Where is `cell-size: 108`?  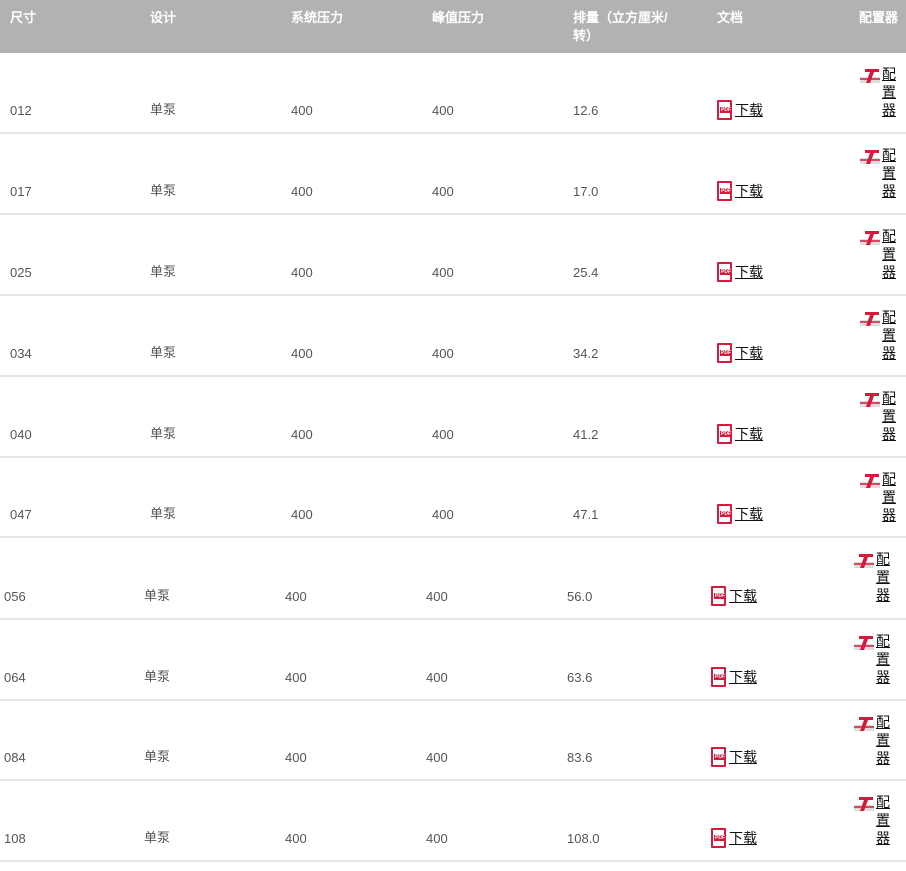 cell-size: 108 is located at coordinates (15, 838).